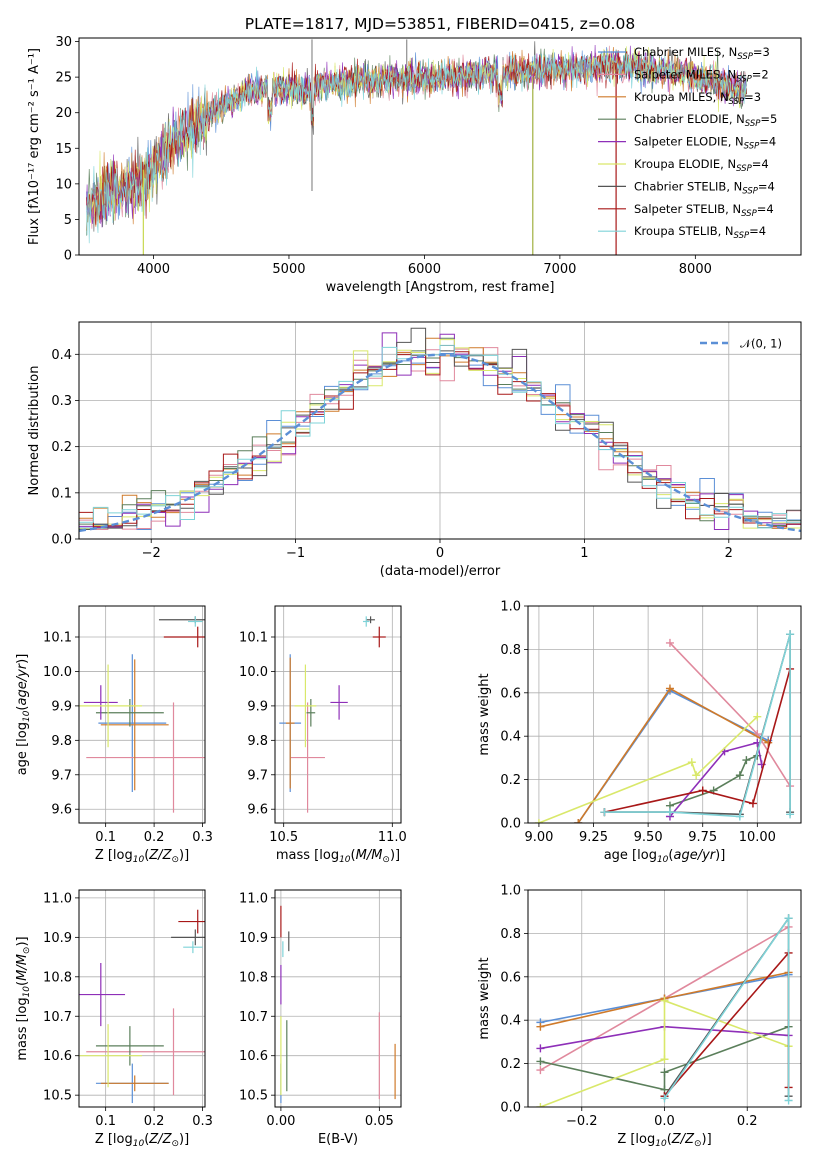 The image size is (819, 1170). I want to click on y-tick-label: 10.6, so click(253, 1056).